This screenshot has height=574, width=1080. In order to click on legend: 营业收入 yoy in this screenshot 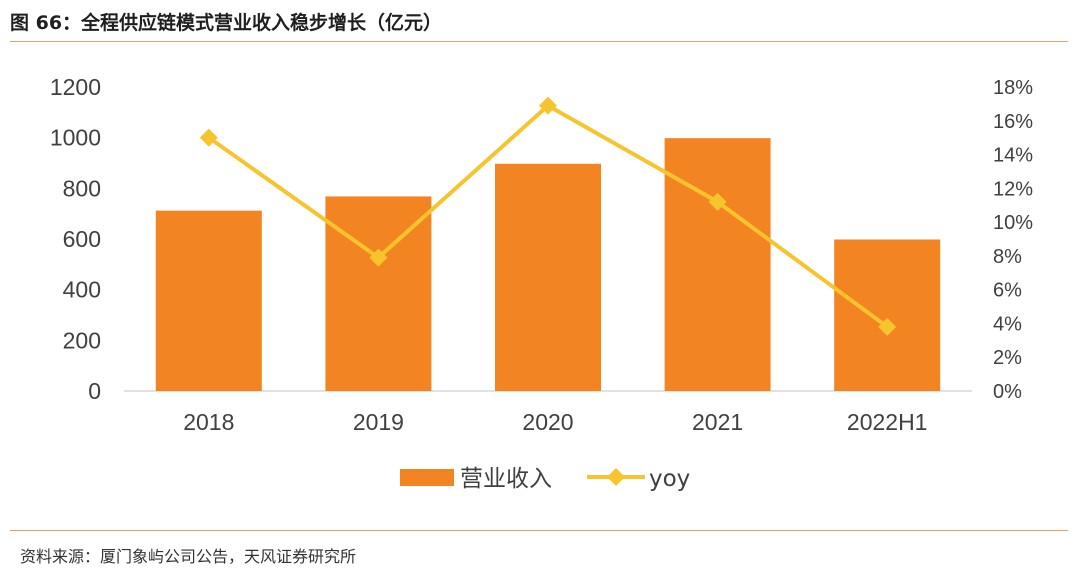, I will do `click(545, 479)`.